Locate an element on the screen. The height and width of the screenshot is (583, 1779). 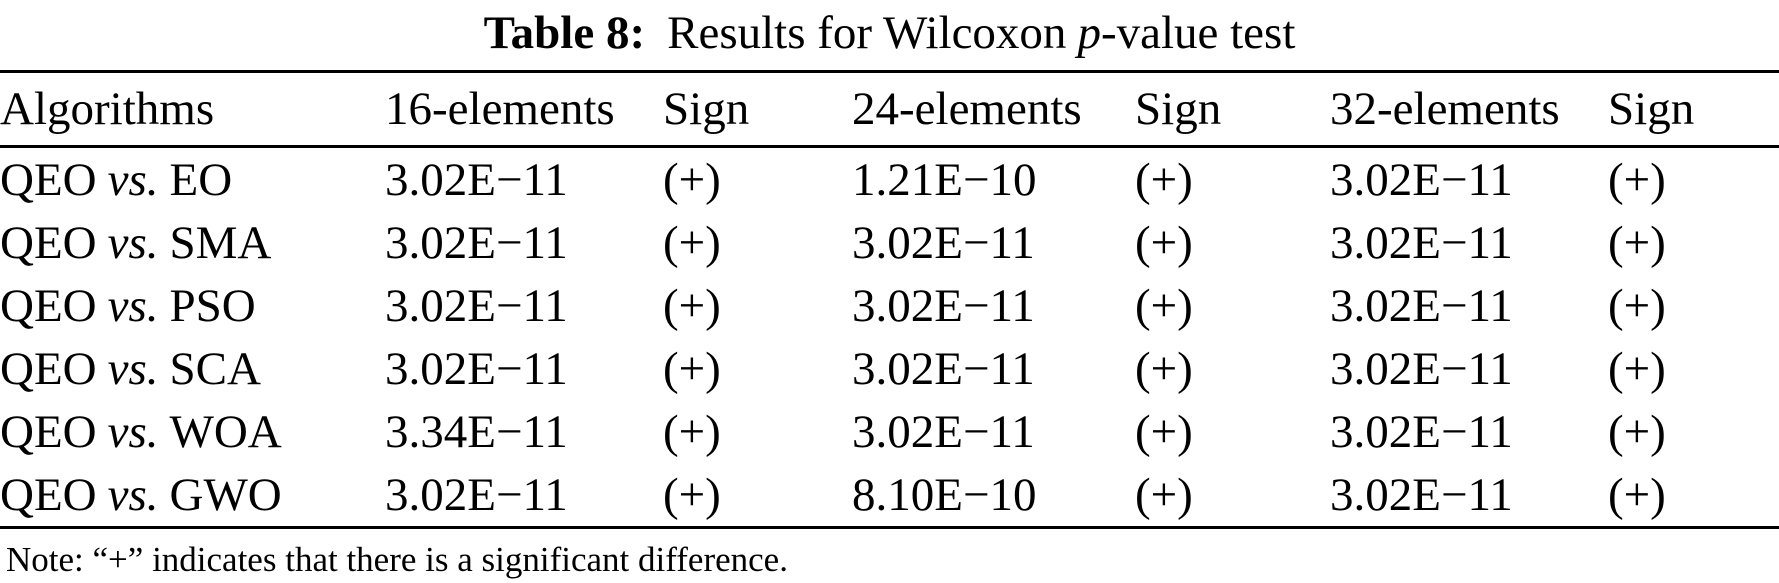
algorithm-pair-cell: QEO vs. EO is located at coordinates (192, 179).